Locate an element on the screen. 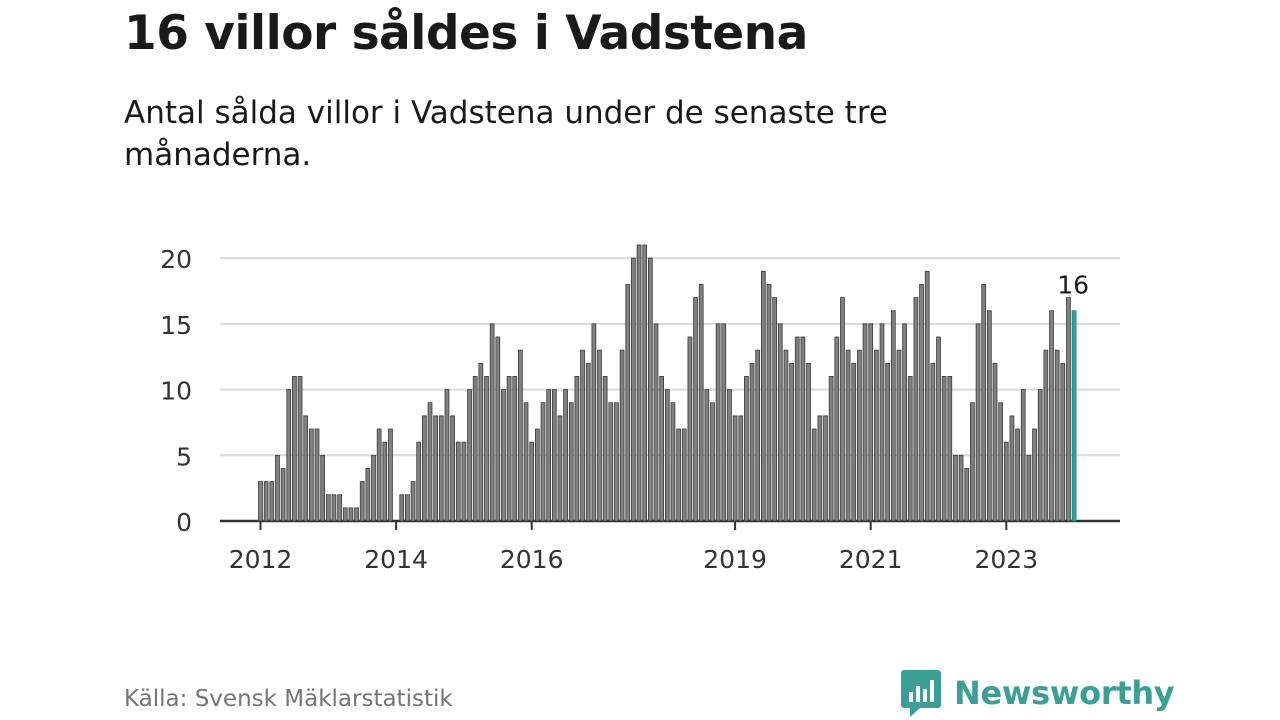 Image resolution: width=1280 pixels, height=720 pixels. bar-chart-speech-bubble-icon is located at coordinates (921, 693).